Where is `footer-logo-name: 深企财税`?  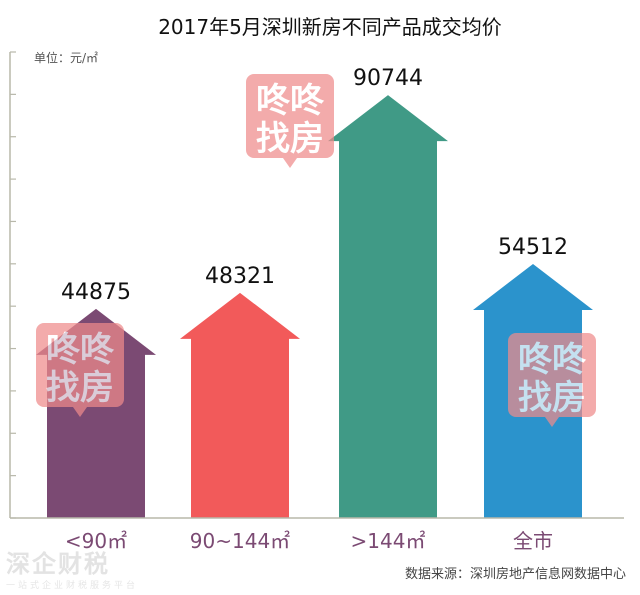
footer-logo-name: 深企财税 is located at coordinates (58, 564).